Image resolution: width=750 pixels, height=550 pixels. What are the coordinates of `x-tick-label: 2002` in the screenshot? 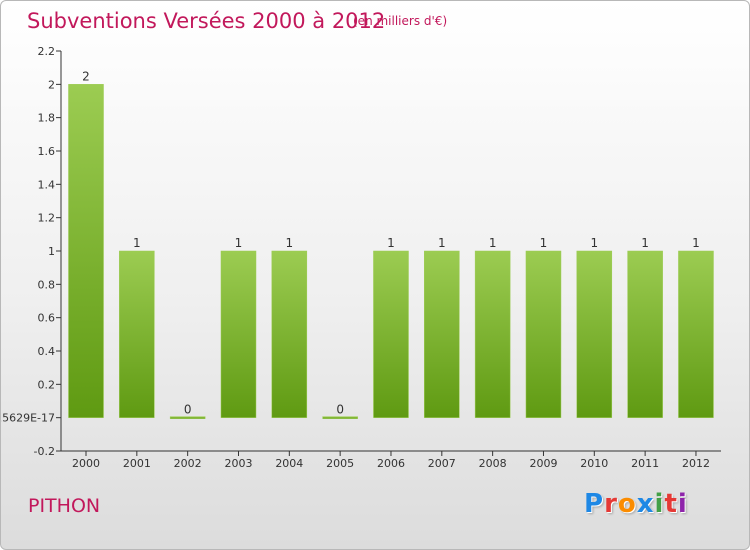 It's located at (188, 463).